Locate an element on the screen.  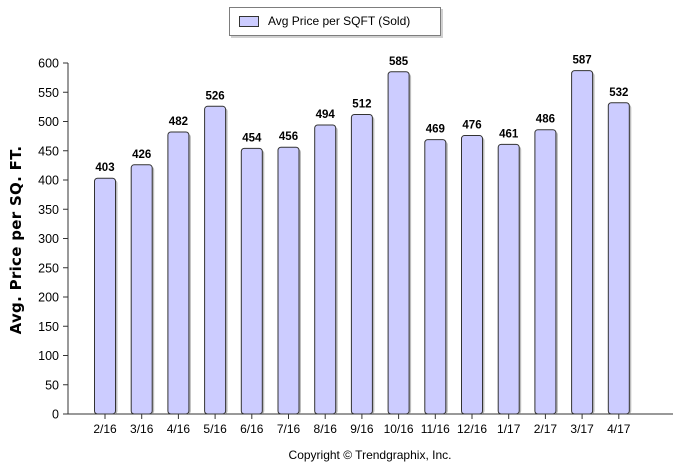
data-label: 482 is located at coordinates (178, 122).